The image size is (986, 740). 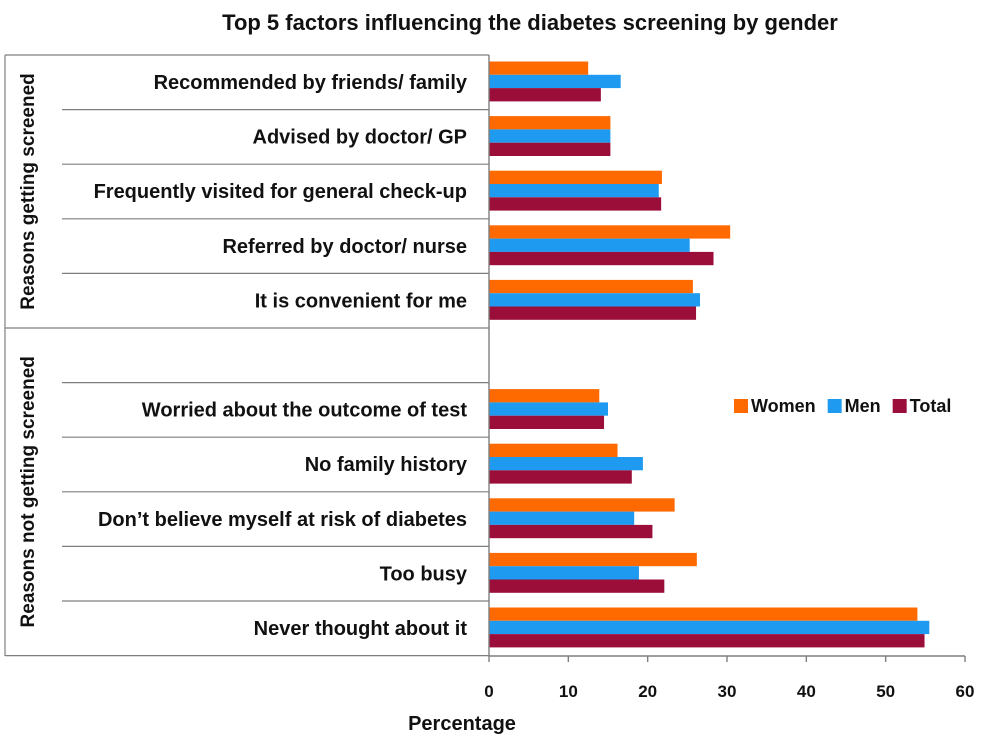 What do you see at coordinates (305, 411) in the screenshot?
I see `category-label: Worried about the outcome of test` at bounding box center [305, 411].